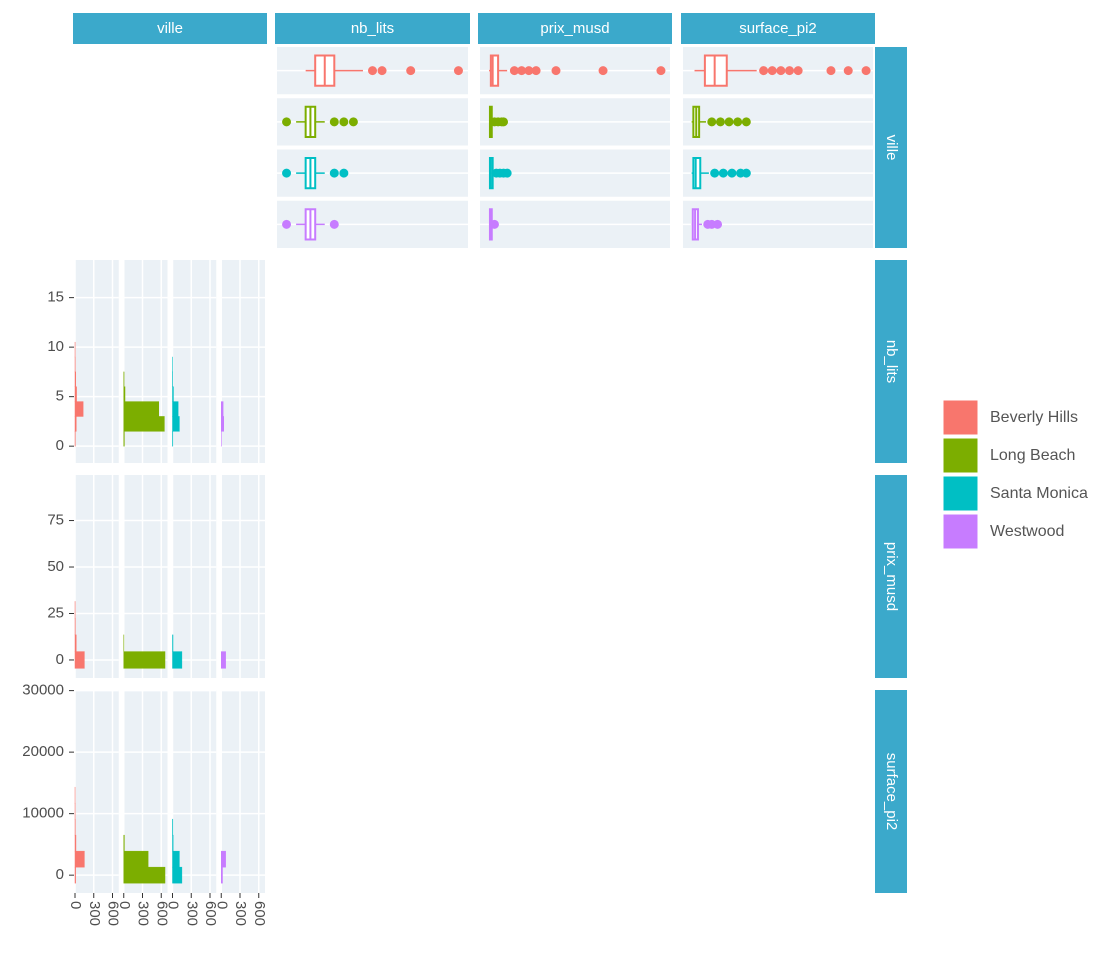 This screenshot has height=960, width=1120. What do you see at coordinates (55, 346) in the screenshot?
I see `y-tick-label: 10` at bounding box center [55, 346].